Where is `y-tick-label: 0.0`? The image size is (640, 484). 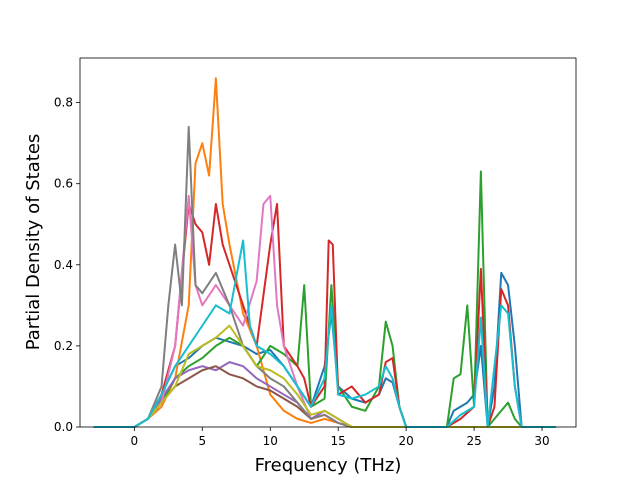 y-tick-label: 0.0 is located at coordinates (63, 427).